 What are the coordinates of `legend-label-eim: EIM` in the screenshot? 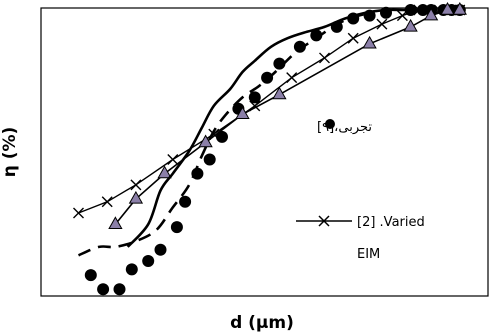 It's located at (368, 254).